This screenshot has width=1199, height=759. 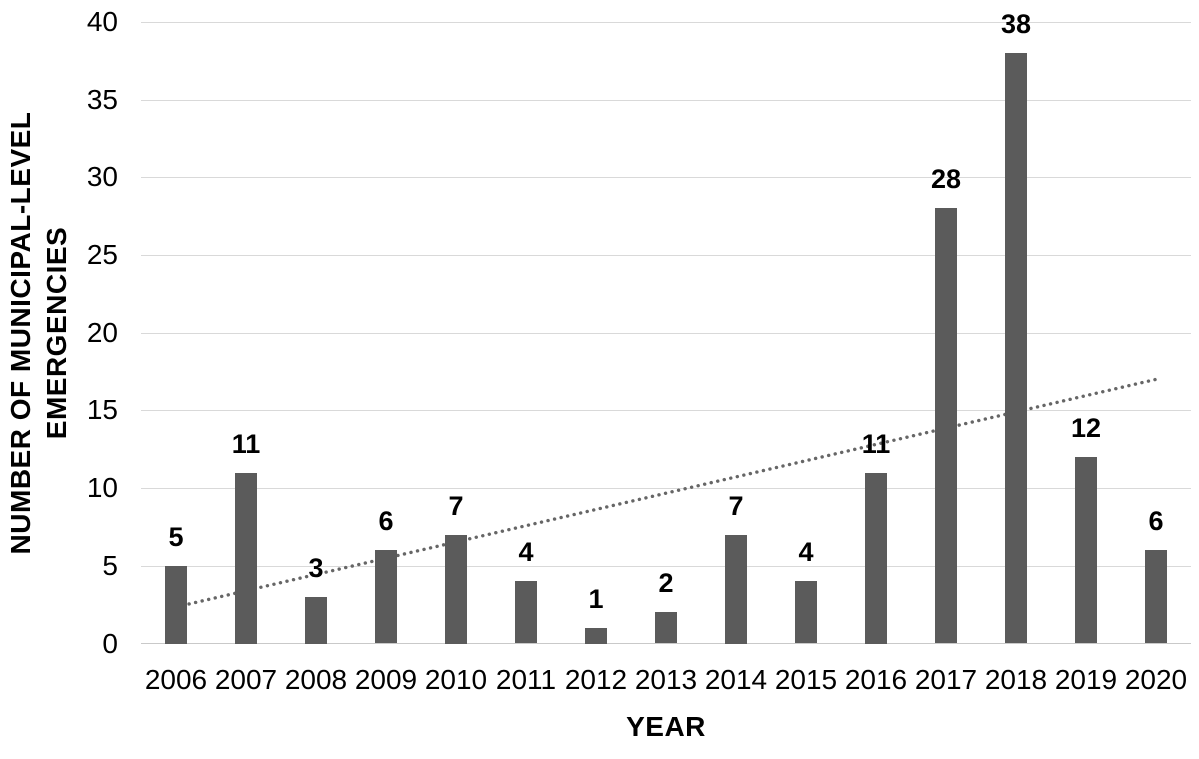 What do you see at coordinates (596, 599) in the screenshot?
I see `bar-value-label-2012: 1` at bounding box center [596, 599].